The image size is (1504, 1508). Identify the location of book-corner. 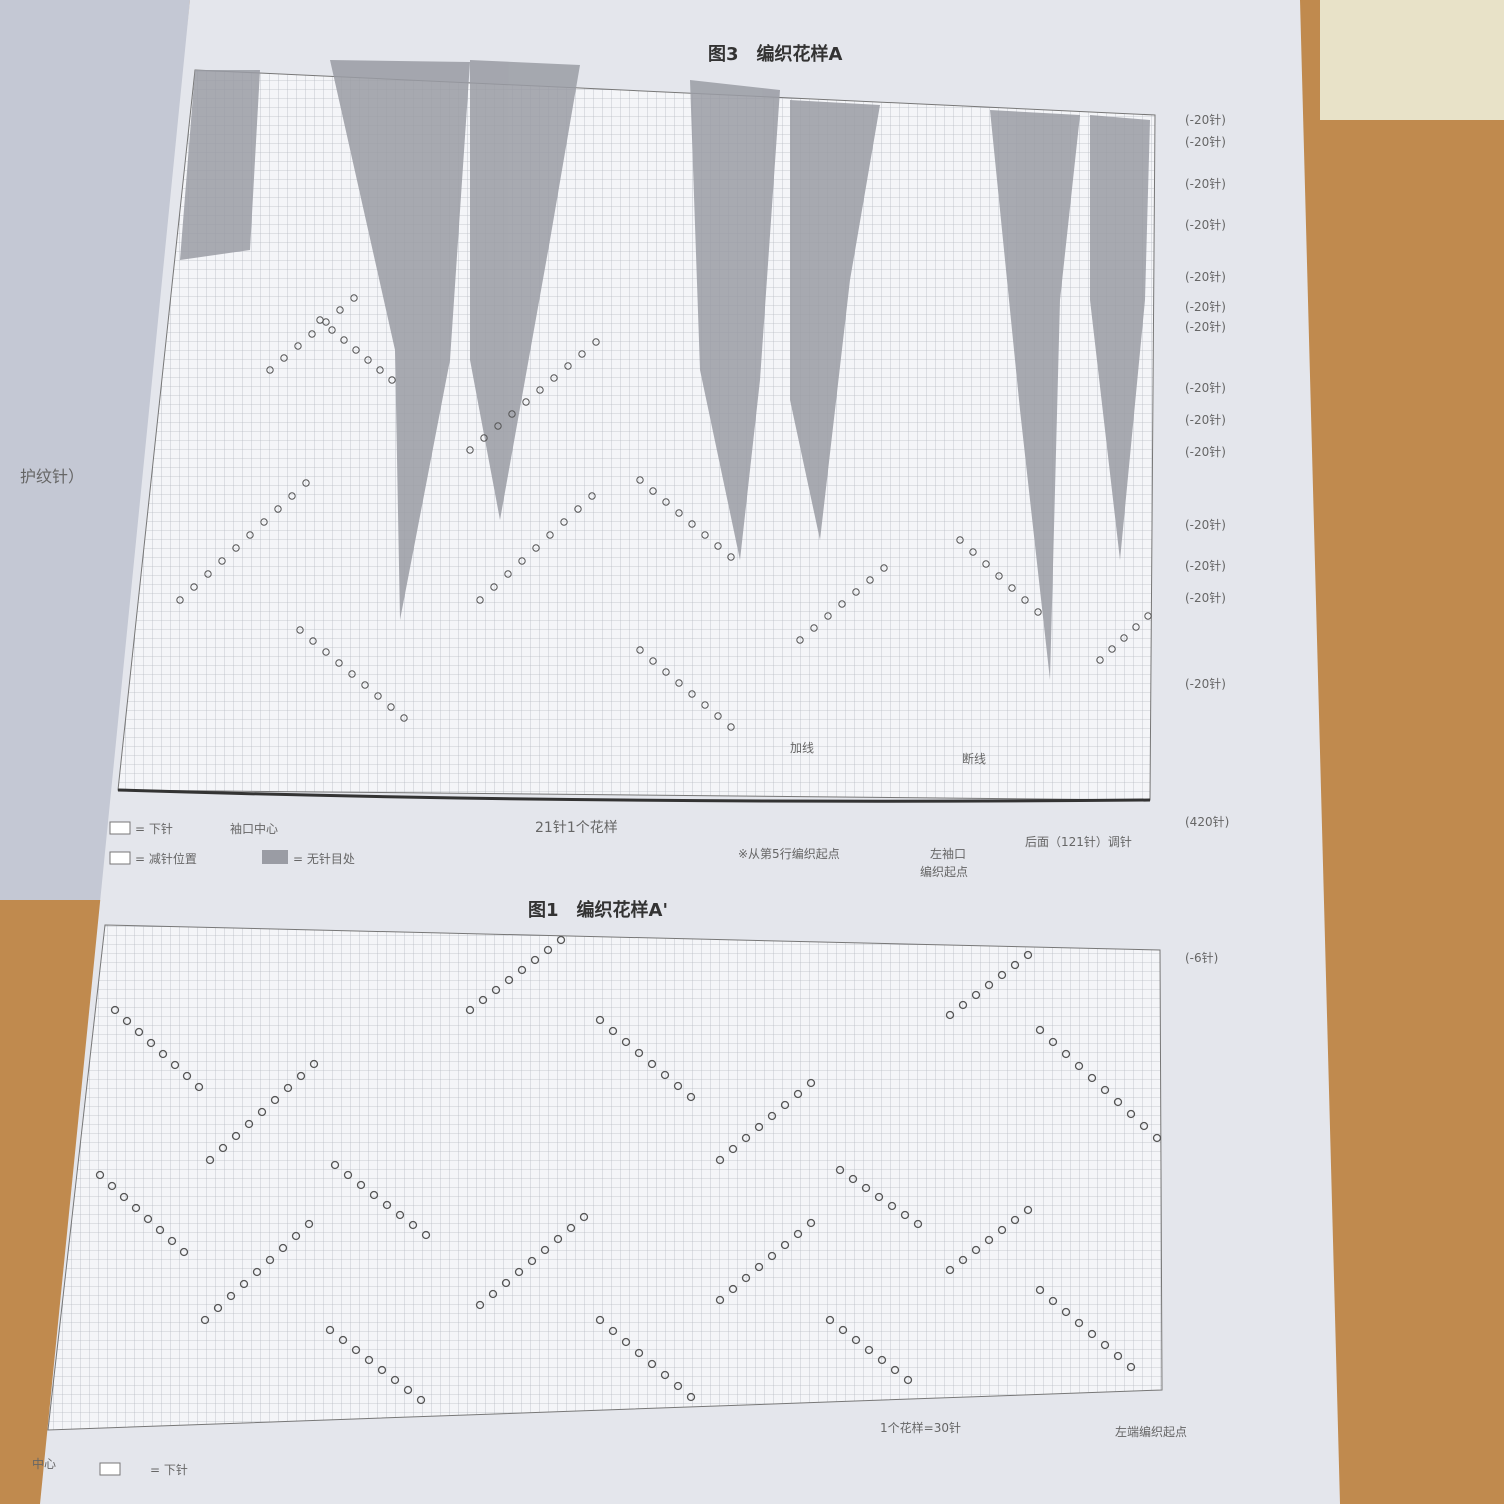
(1412, 60).